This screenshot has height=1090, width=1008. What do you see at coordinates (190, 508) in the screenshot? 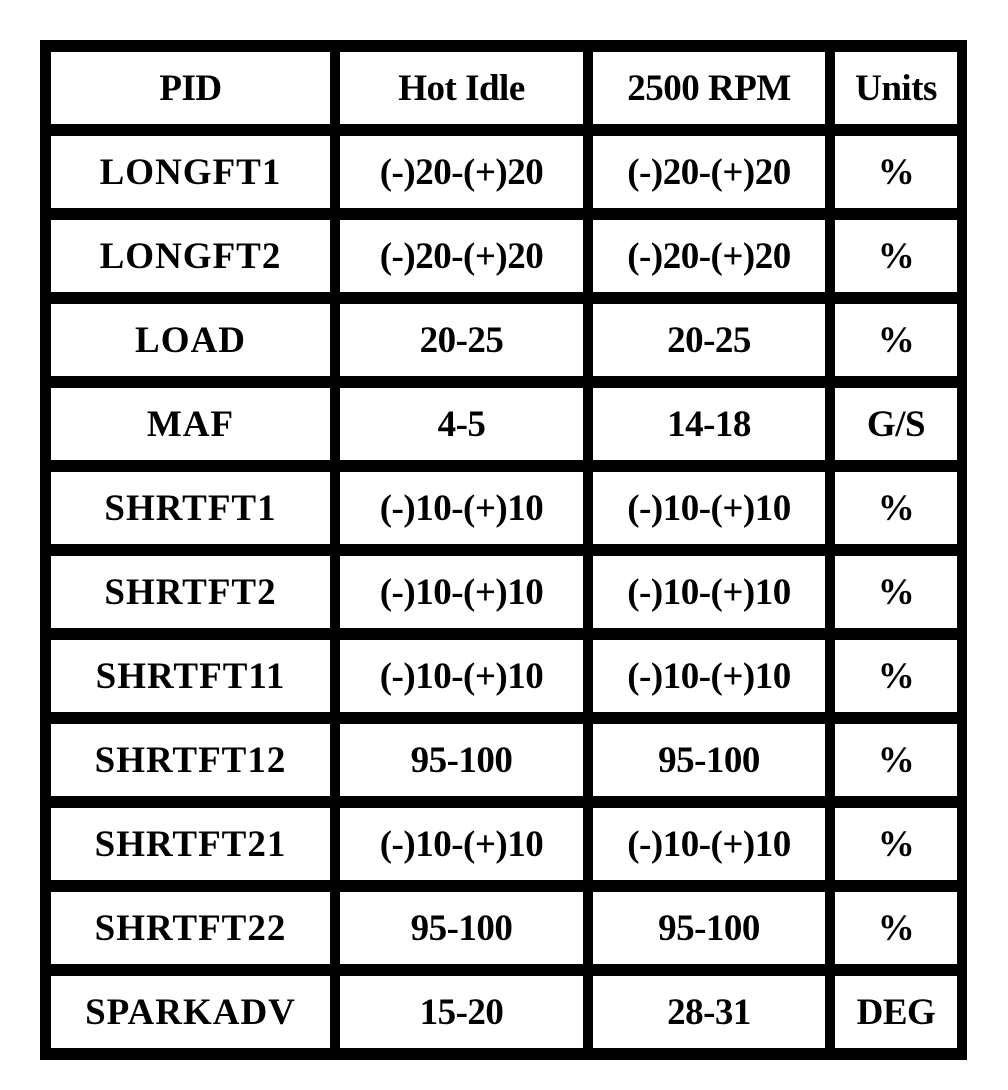
I see `cell-pid: SHRTFT1` at bounding box center [190, 508].